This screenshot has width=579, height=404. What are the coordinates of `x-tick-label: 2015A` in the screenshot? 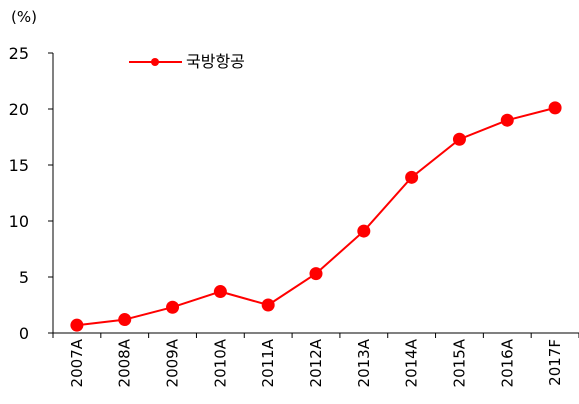 It's located at (459, 362).